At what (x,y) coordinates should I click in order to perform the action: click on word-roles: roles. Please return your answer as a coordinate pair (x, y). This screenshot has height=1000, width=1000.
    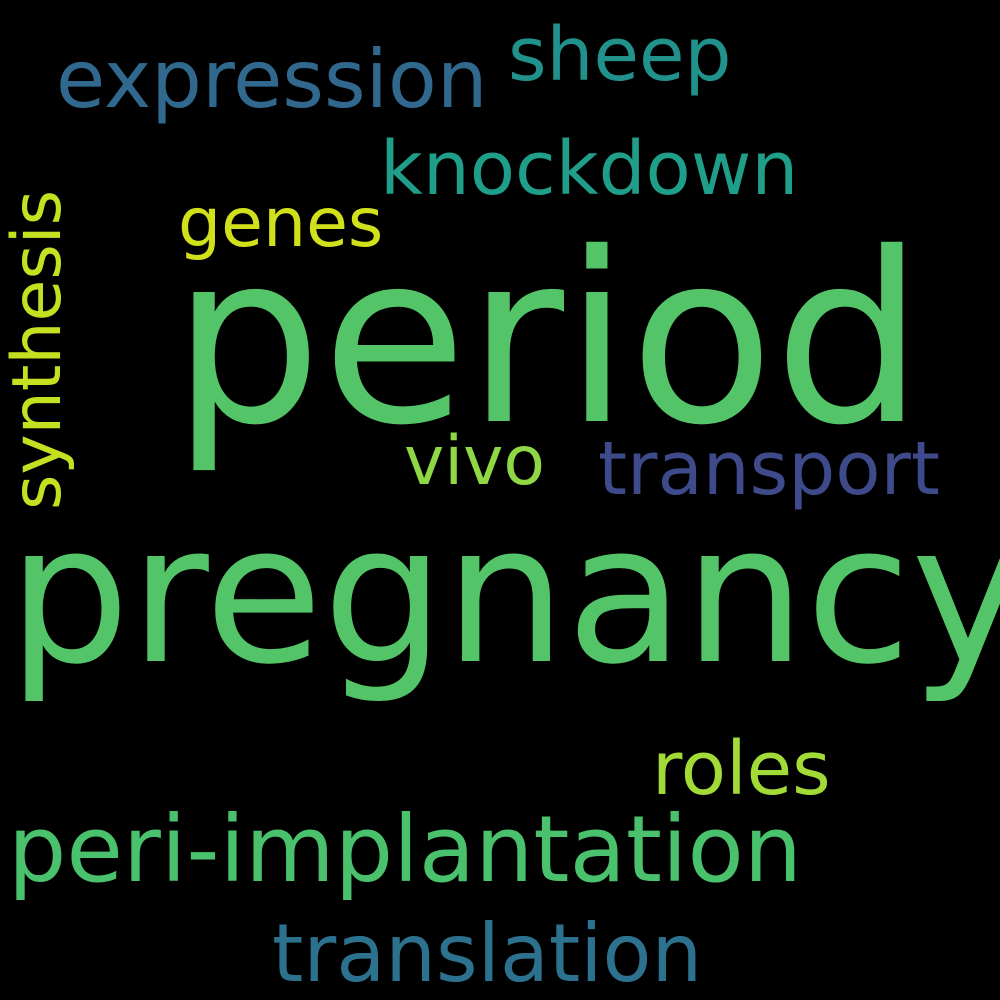
    Looking at the image, I should click on (741, 769).